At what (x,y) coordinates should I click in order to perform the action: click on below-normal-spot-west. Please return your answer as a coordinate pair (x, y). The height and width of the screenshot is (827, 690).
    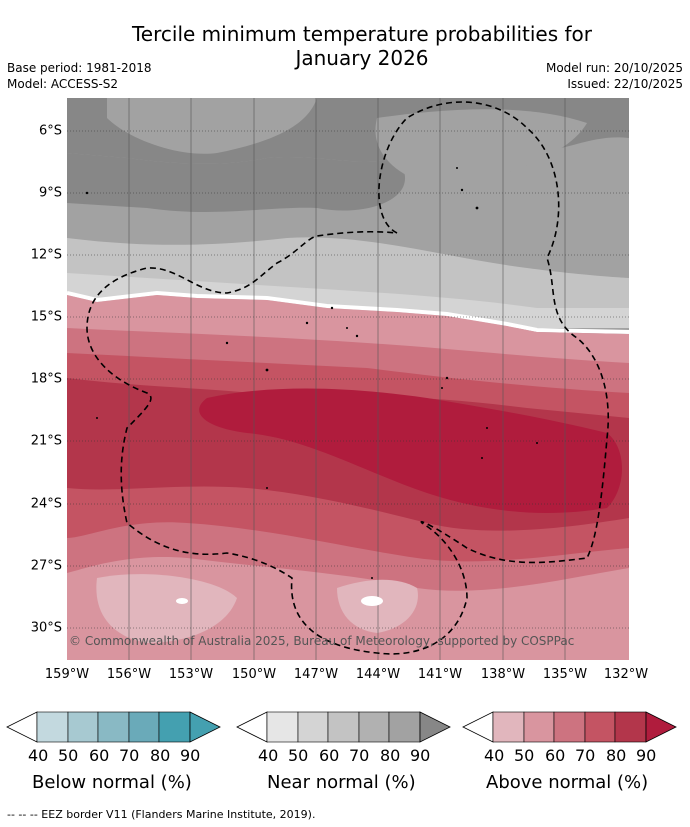
    Looking at the image, I should click on (182, 601).